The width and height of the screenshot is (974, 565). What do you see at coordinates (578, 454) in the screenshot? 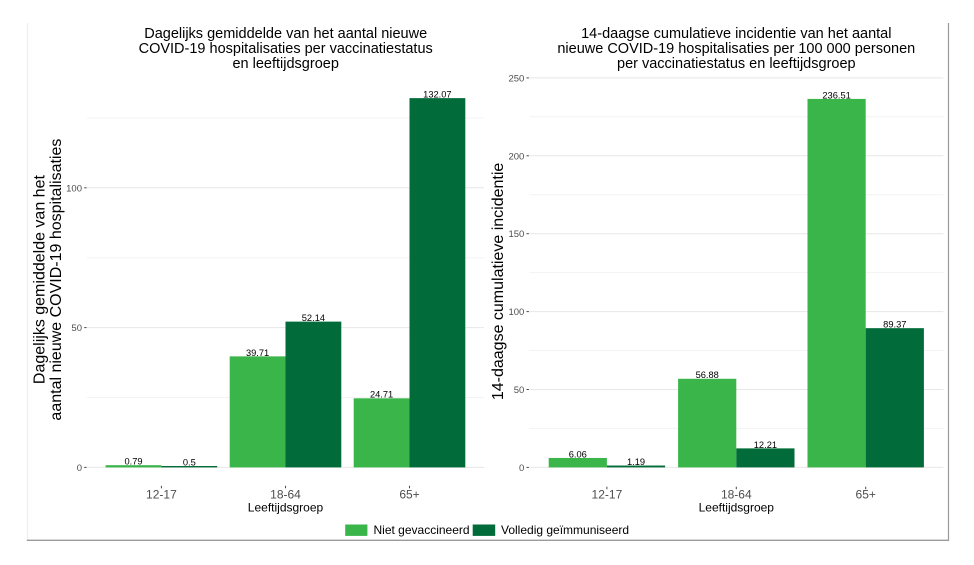
I see `svg-text: 6.06` at bounding box center [578, 454].